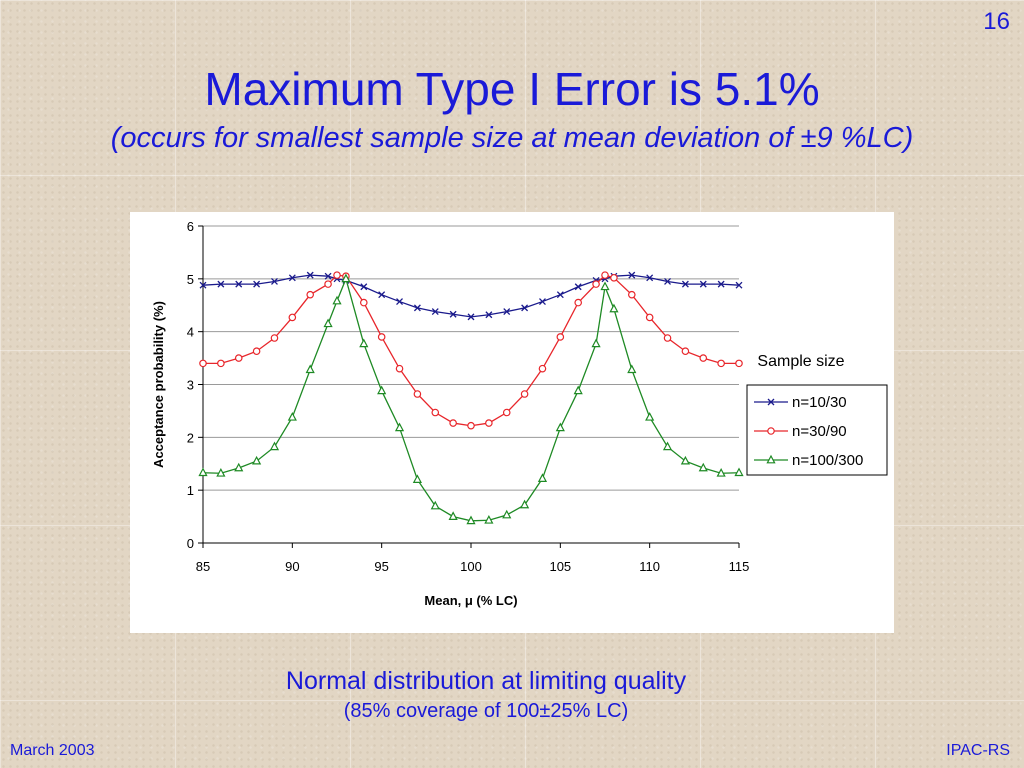  I want to click on footer-date: March 2003, so click(52, 750).